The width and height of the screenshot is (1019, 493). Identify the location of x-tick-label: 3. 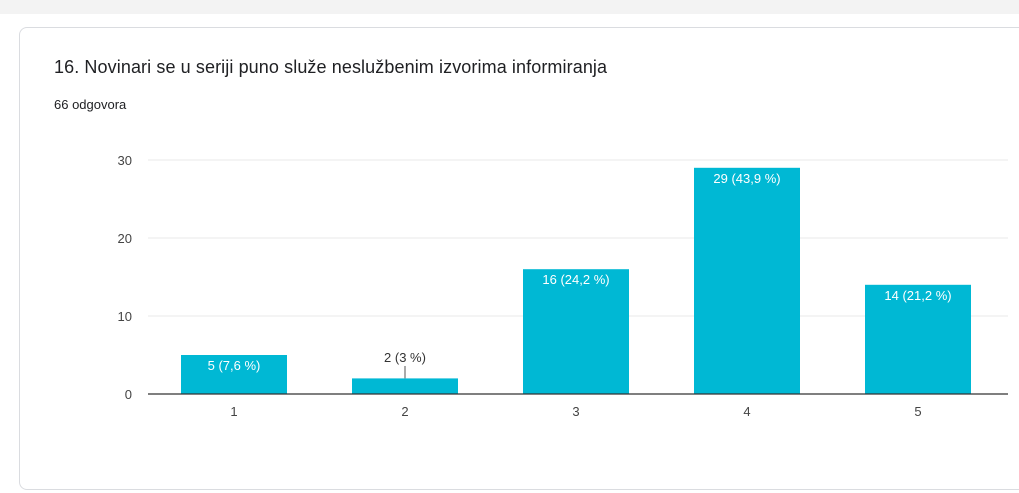
(575, 411).